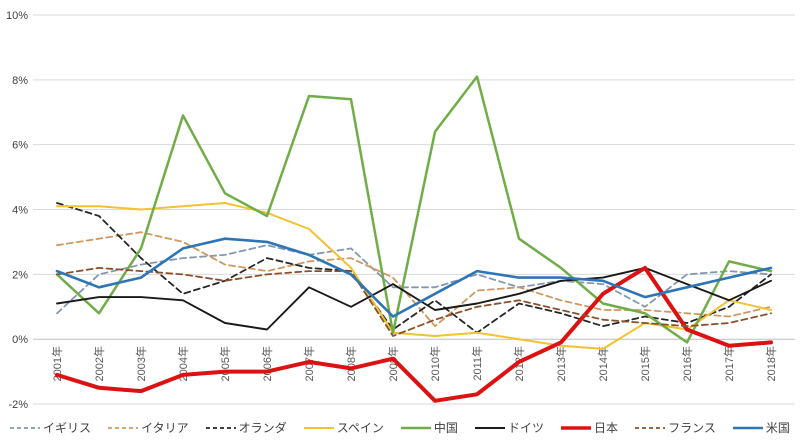 This screenshot has width=800, height=440. What do you see at coordinates (489, 428) in the screenshot?
I see `legend-line-sample-germany` at bounding box center [489, 428].